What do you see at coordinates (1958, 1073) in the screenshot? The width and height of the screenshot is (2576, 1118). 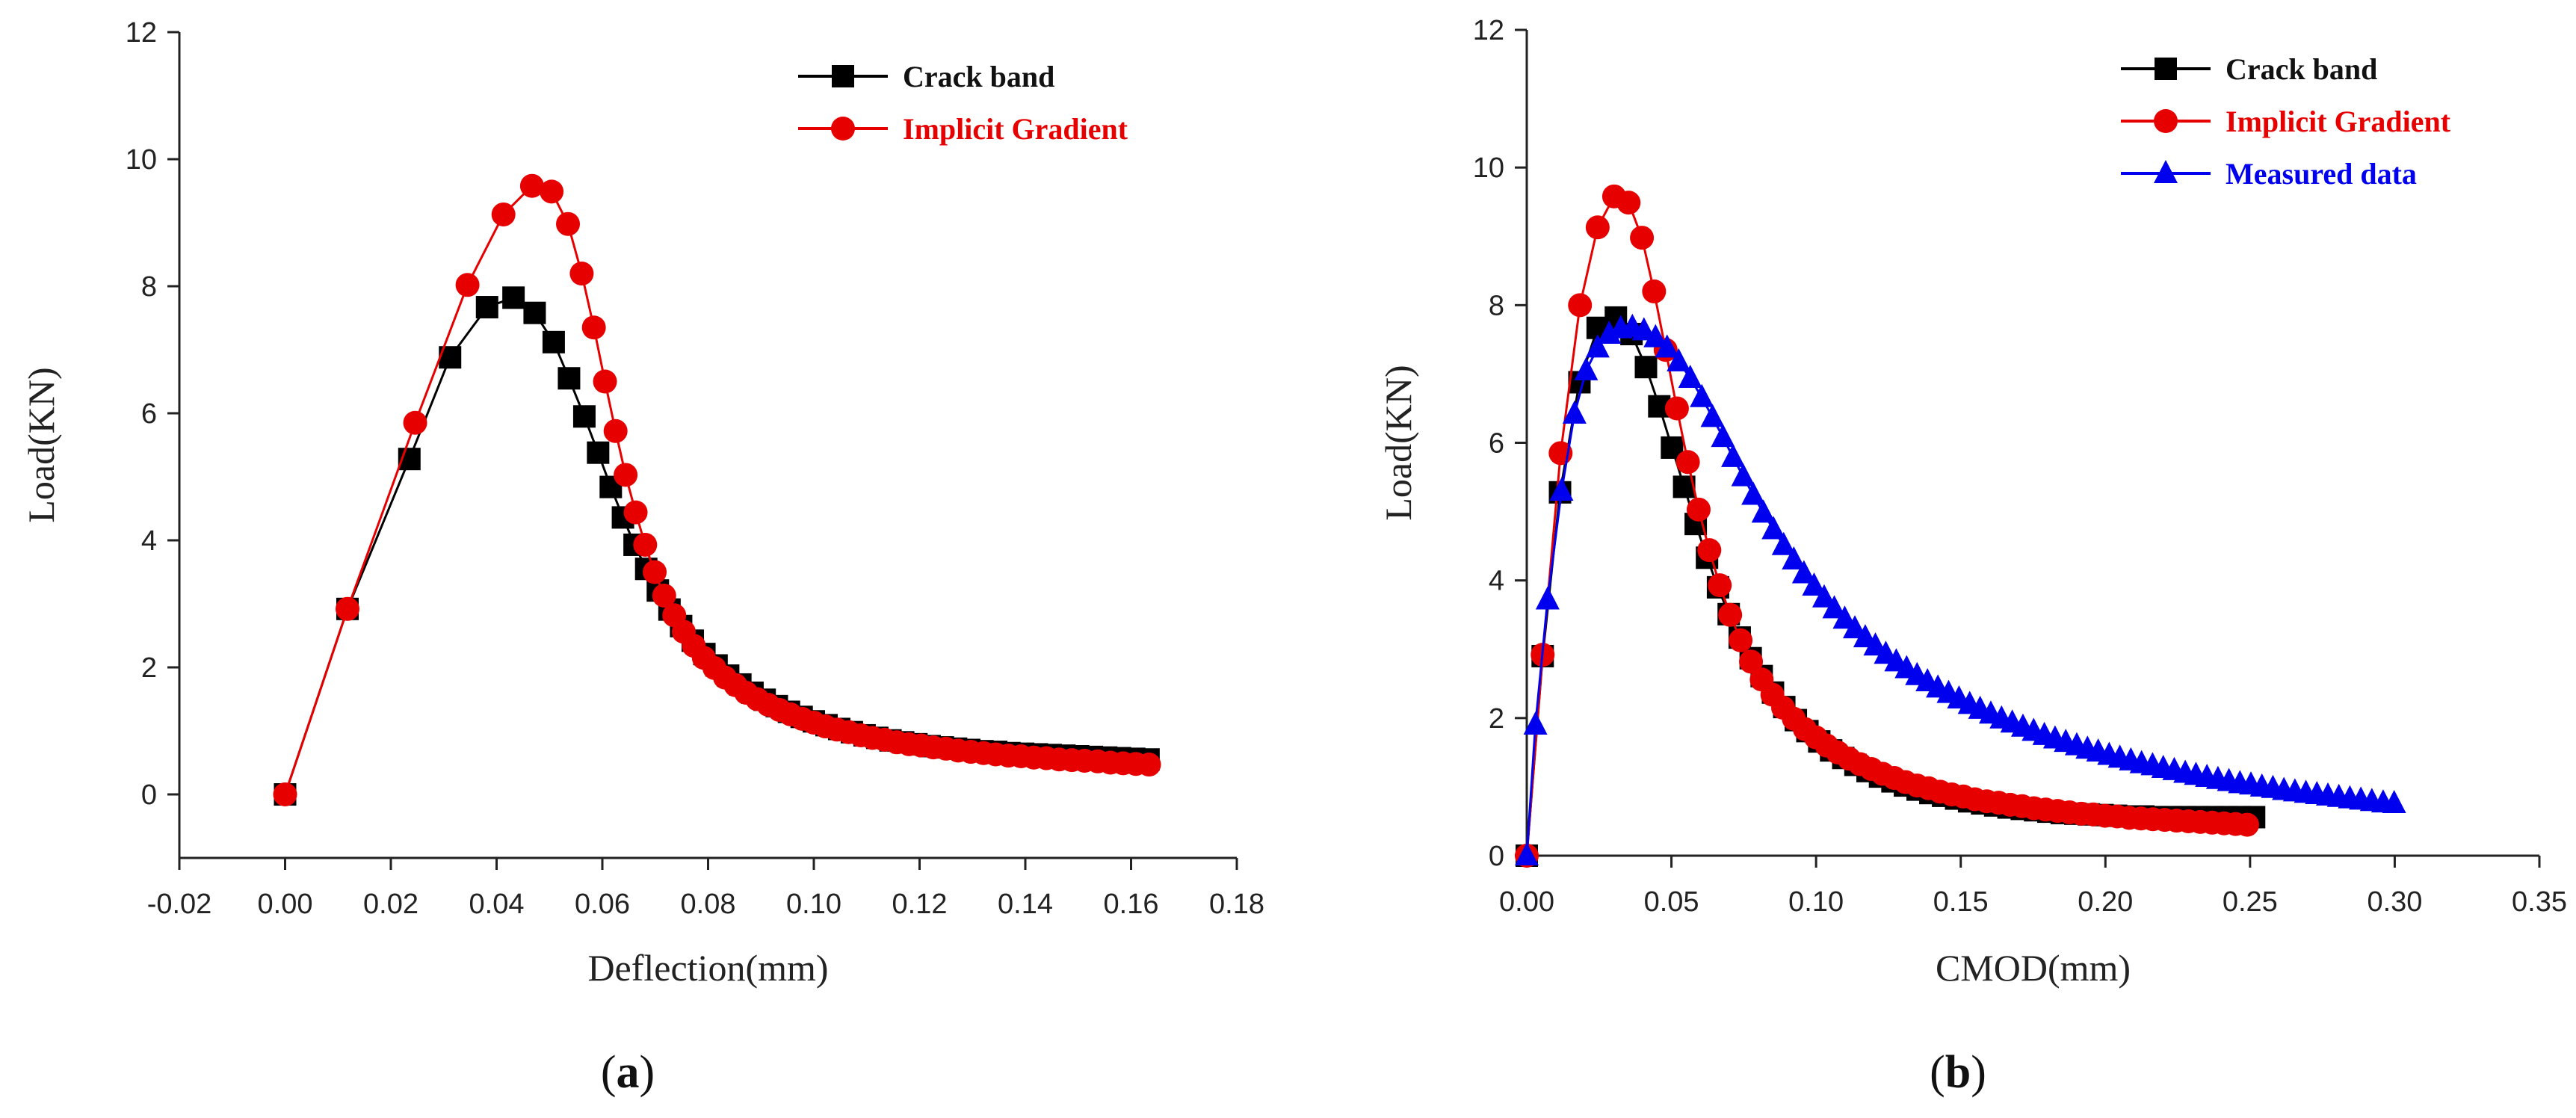 I see `panel-label: (b)` at bounding box center [1958, 1073].